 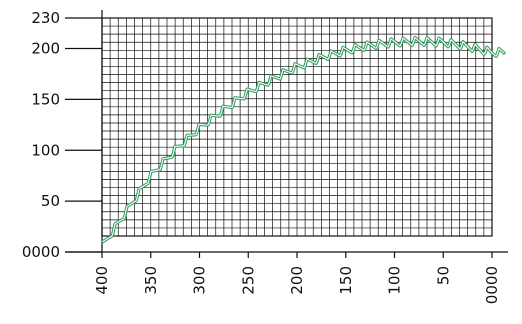 What do you see at coordinates (41, 252) in the screenshot?
I see `y-tick-label: 0000` at bounding box center [41, 252].